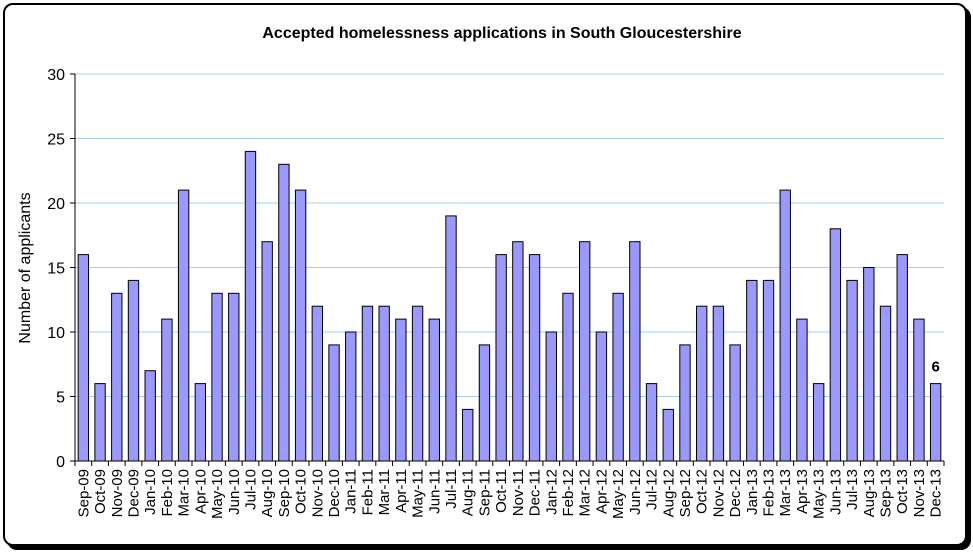 This screenshot has height=552, width=973. What do you see at coordinates (551, 492) in the screenshot?
I see `x-tick-label: Jan-12` at bounding box center [551, 492].